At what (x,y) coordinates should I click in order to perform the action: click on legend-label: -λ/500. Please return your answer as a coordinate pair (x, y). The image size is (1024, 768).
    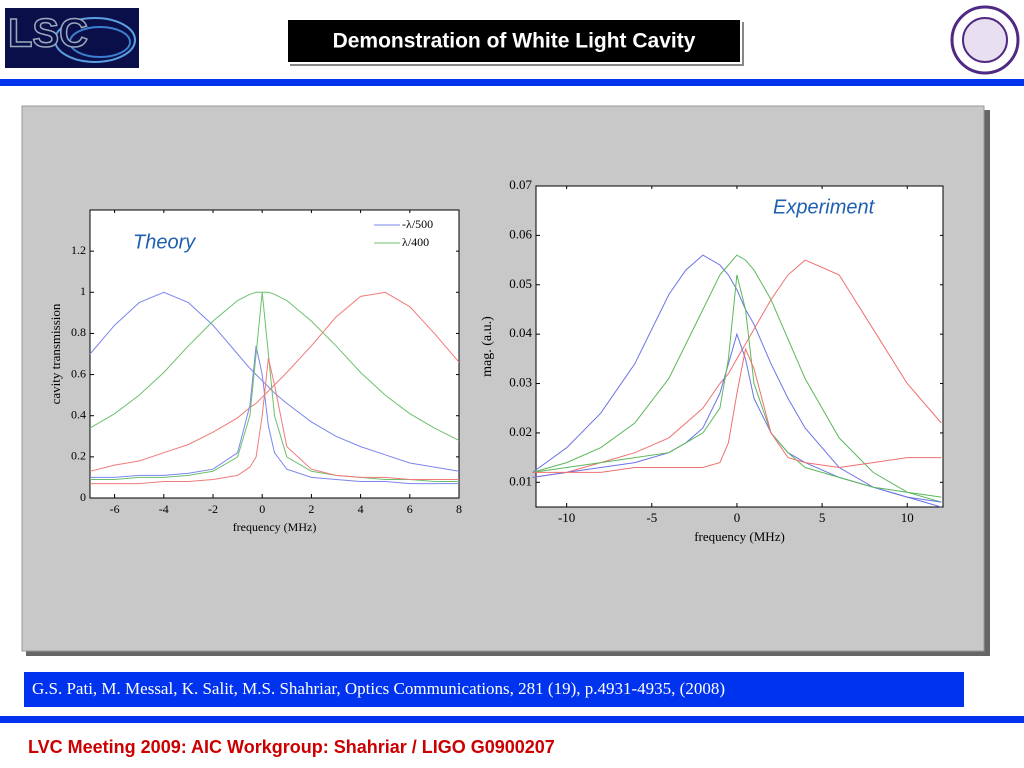
    Looking at the image, I should click on (417, 224).